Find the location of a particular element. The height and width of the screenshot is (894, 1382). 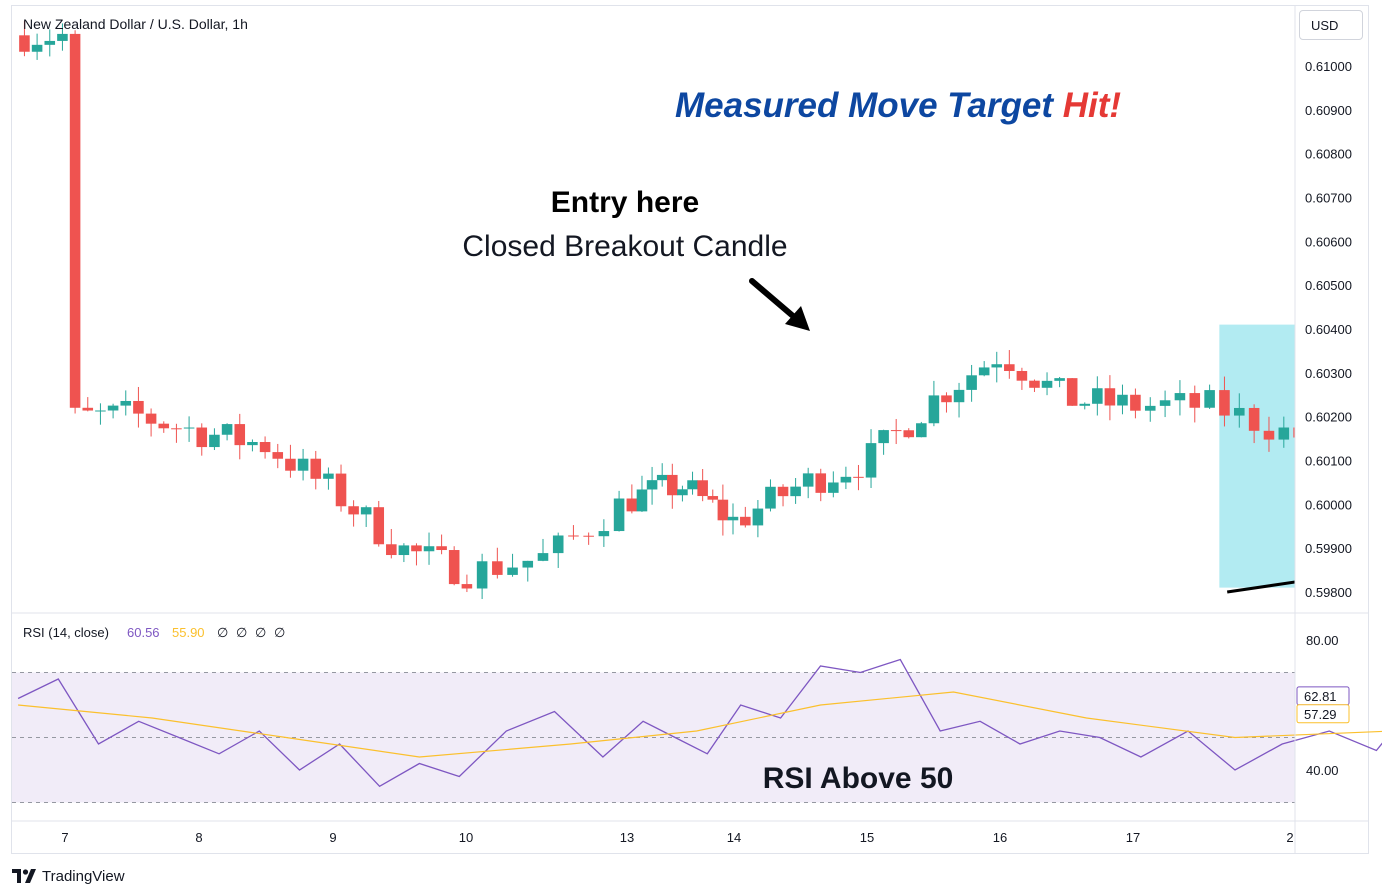

price-tick-label: 0.60300 is located at coordinates (1328, 373).